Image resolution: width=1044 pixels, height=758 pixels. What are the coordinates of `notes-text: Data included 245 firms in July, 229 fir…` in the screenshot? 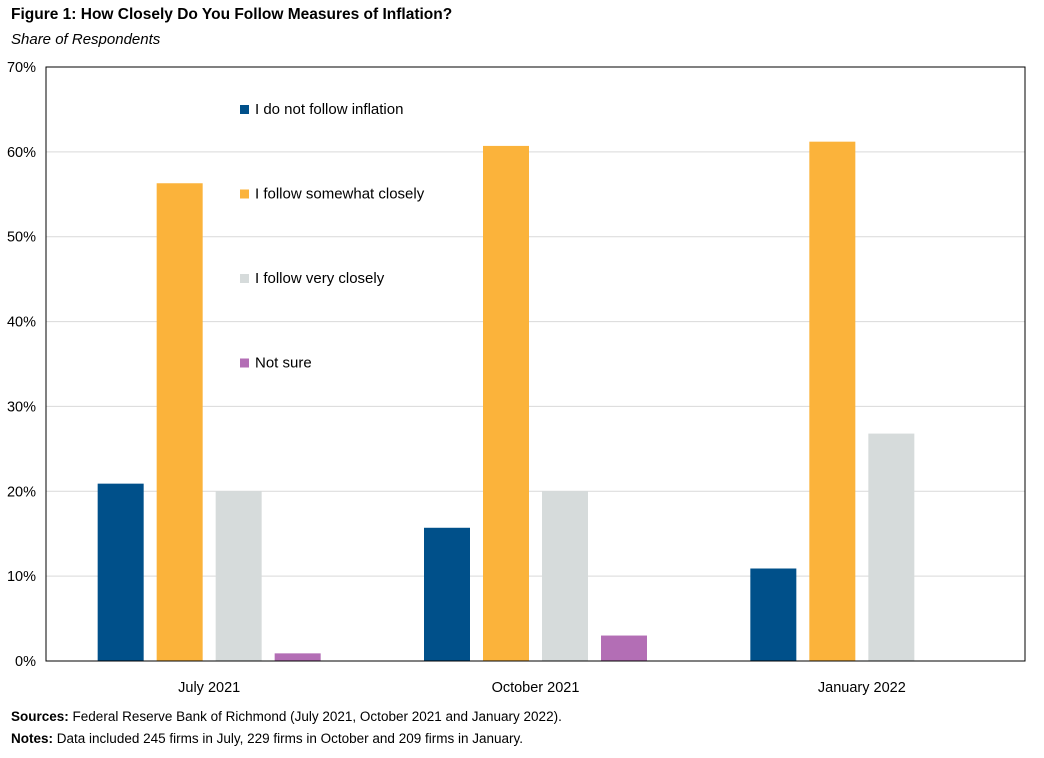 It's located at (289, 738).